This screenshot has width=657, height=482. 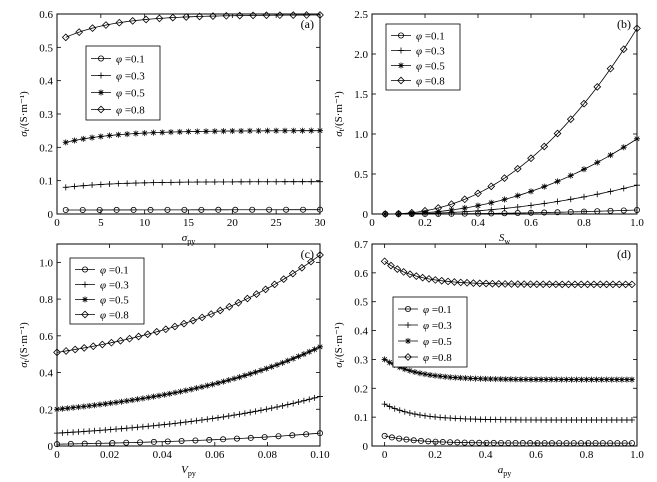 What do you see at coordinates (587, 455) in the screenshot?
I see `x-tick-label: 0.8` at bounding box center [587, 455].